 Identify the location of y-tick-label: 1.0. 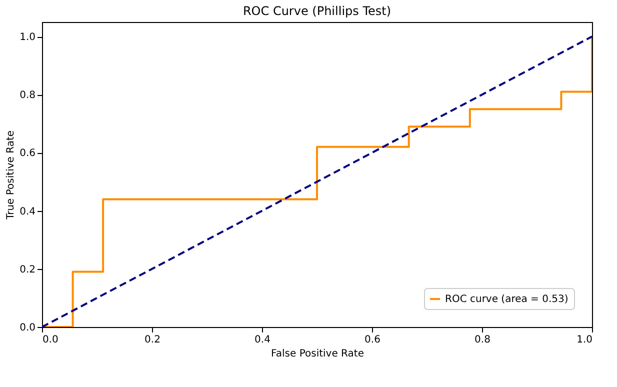
(28, 38).